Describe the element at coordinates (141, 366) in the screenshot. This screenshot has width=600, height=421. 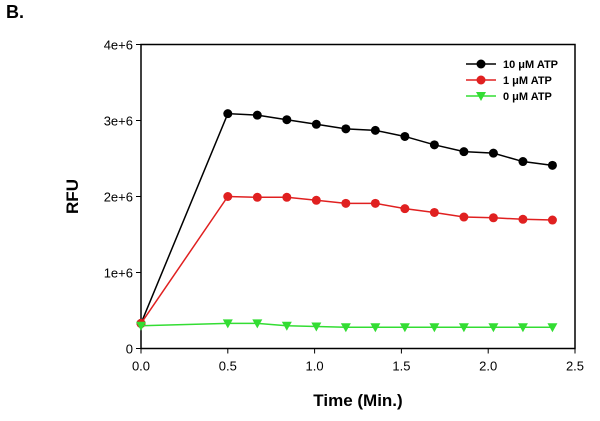
I see `x-tick-label: 0.0` at that location.